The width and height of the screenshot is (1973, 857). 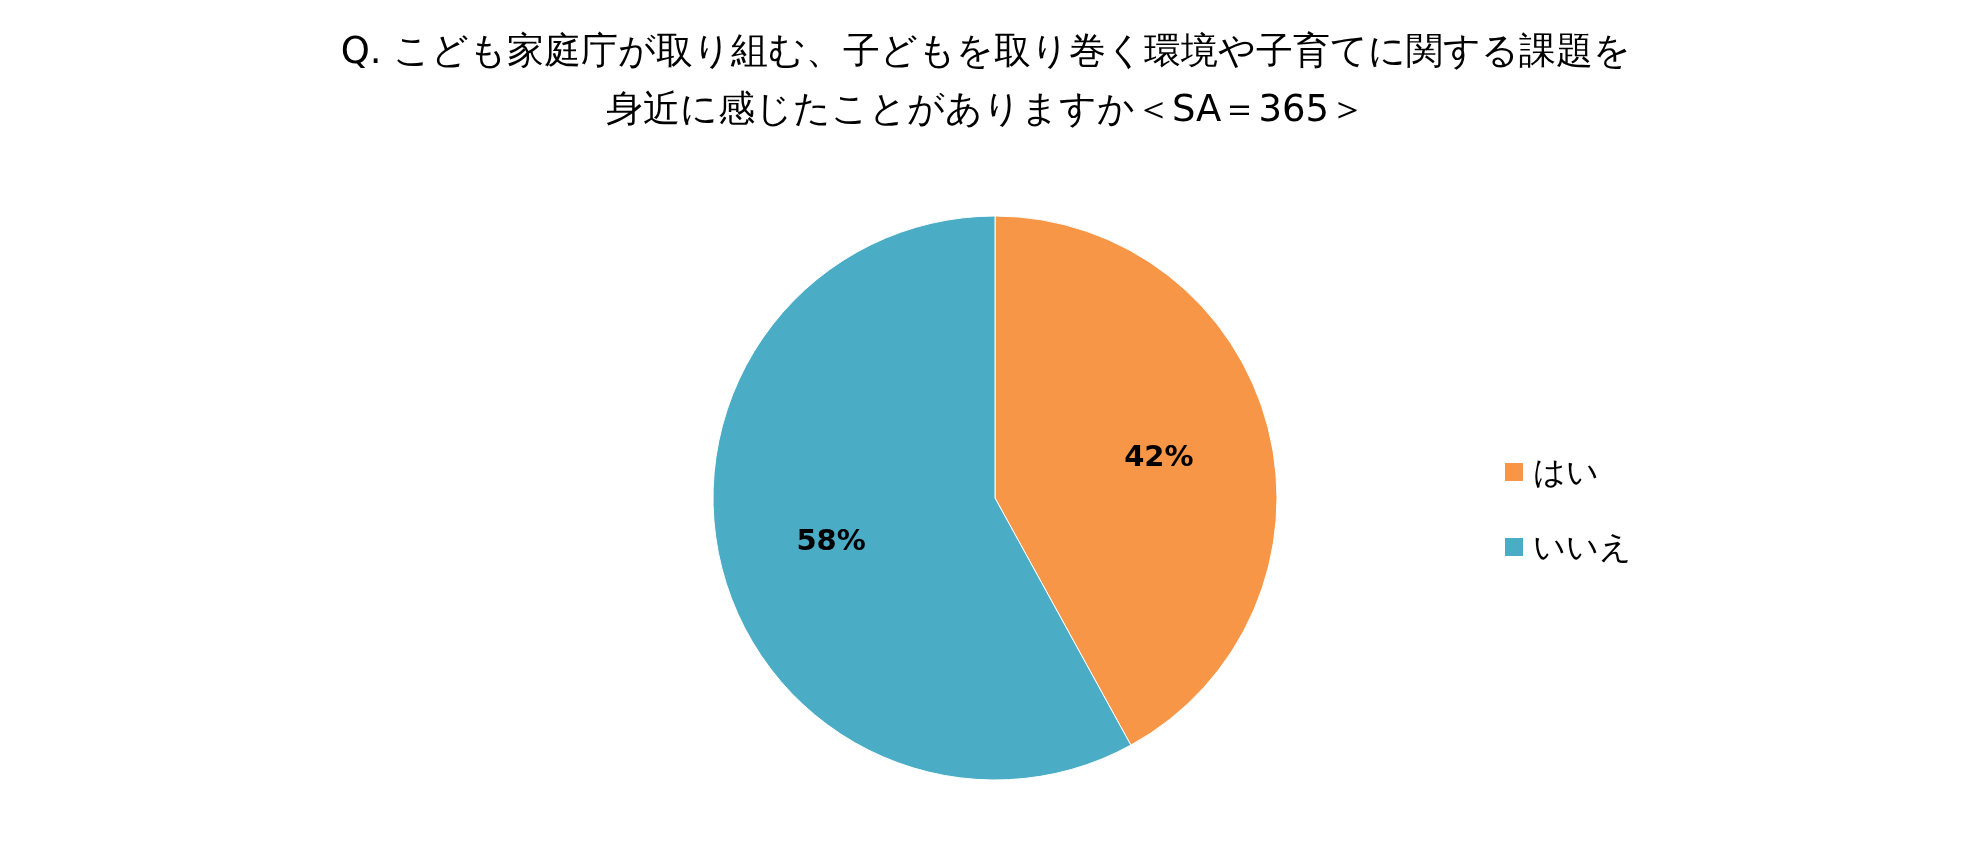 I want to click on chart-title: Q. こども家庭庁が取り組む、子どもを取り巻く環境や子育てに関する課題を身近に感じたことがありますか＜SA＝365＞, so click(x=986, y=80).